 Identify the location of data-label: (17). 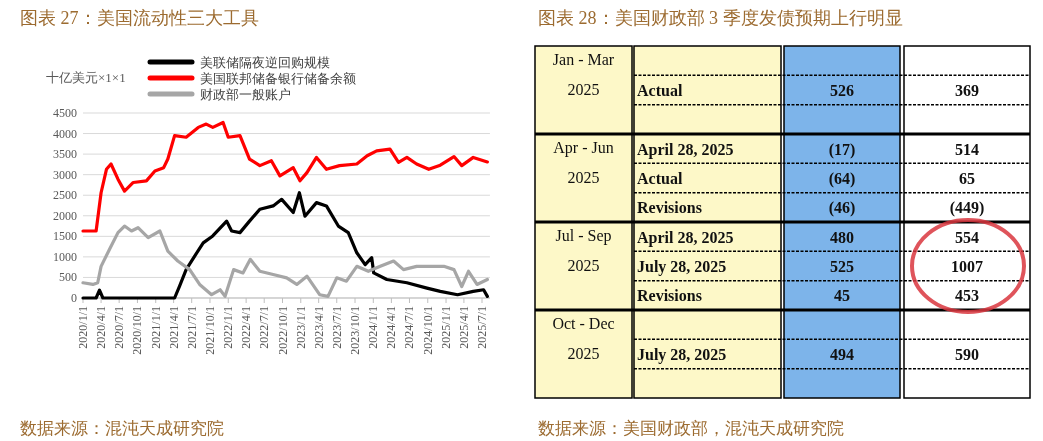
(842, 149).